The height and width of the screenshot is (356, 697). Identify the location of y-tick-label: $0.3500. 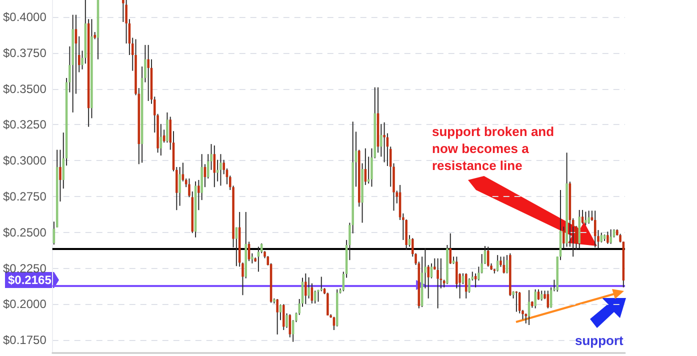
(24, 89).